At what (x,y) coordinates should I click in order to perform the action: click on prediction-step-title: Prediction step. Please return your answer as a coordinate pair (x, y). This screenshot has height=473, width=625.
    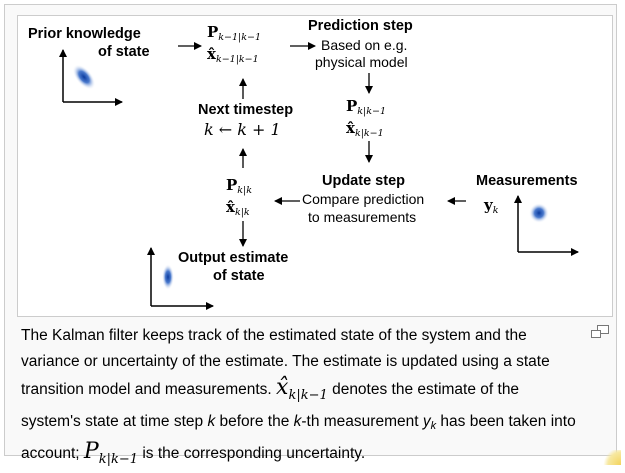
    Looking at the image, I should click on (360, 26).